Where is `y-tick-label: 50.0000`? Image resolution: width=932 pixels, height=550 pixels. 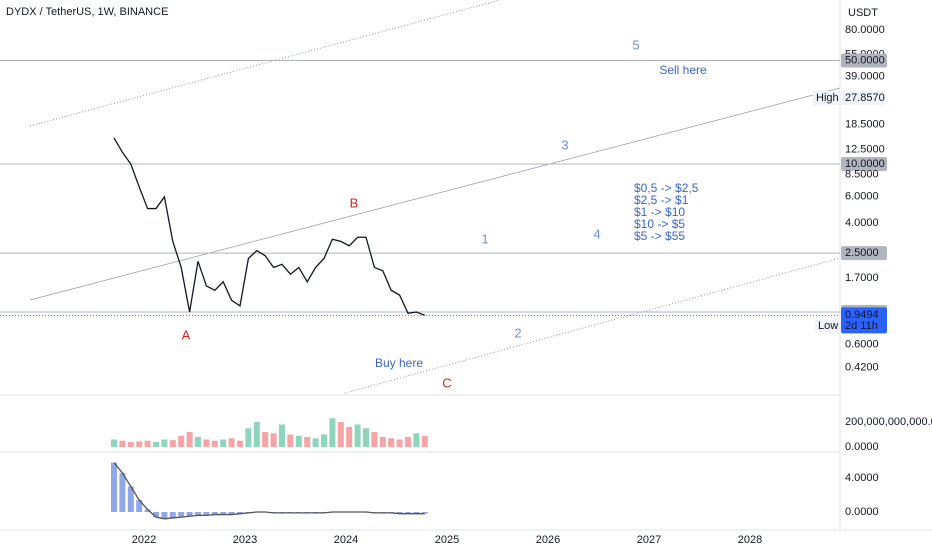
y-tick-label: 50.0000 is located at coordinates (865, 60).